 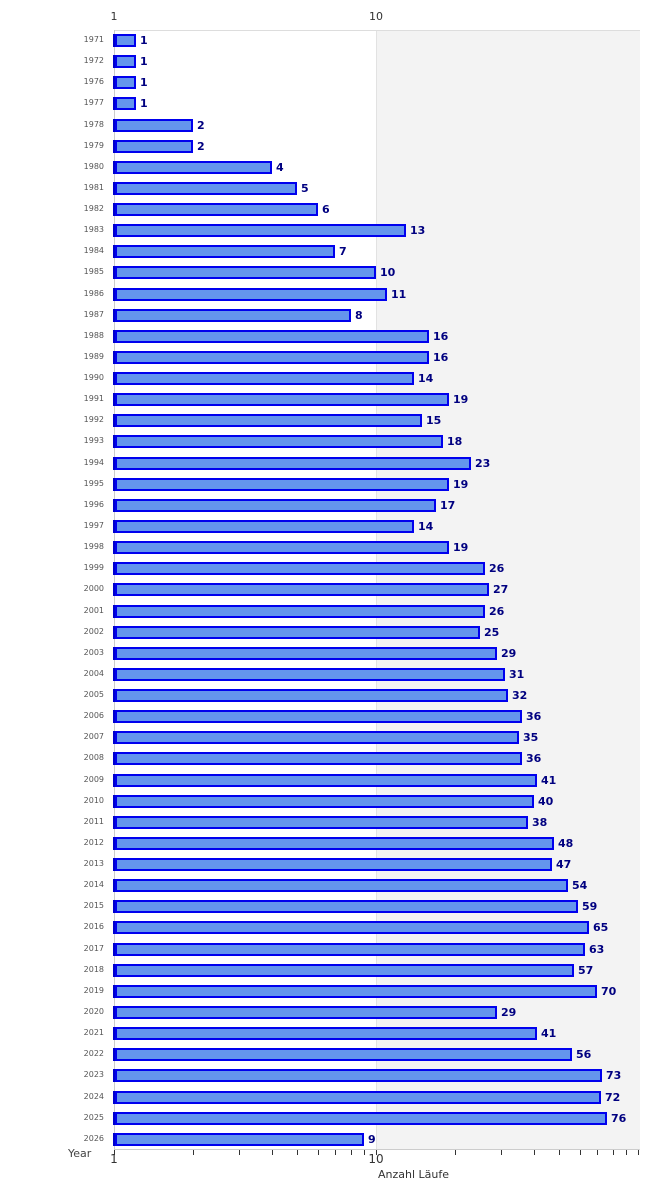 What do you see at coordinates (93, 145) in the screenshot?
I see `year-label: 1979` at bounding box center [93, 145].